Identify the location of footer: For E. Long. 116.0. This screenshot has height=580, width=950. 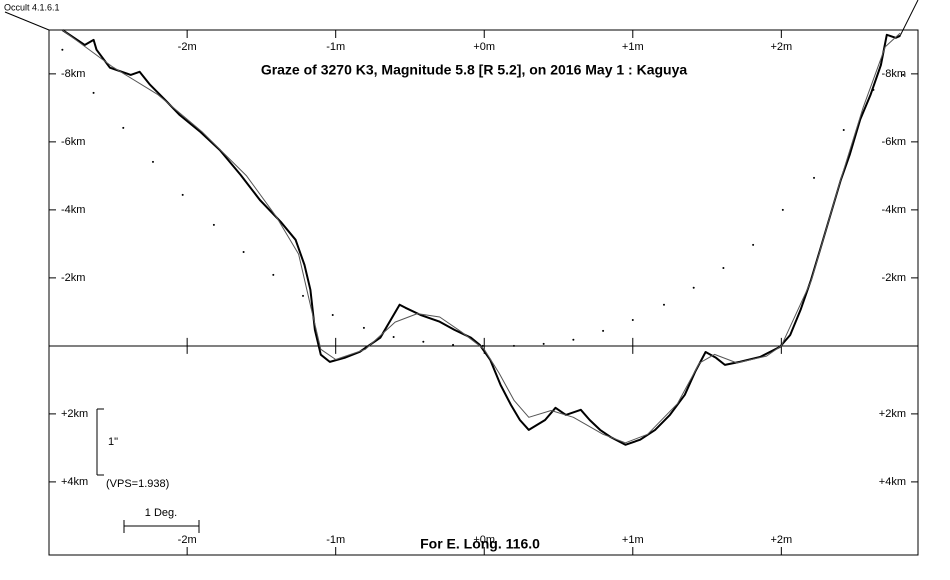
(480, 544).